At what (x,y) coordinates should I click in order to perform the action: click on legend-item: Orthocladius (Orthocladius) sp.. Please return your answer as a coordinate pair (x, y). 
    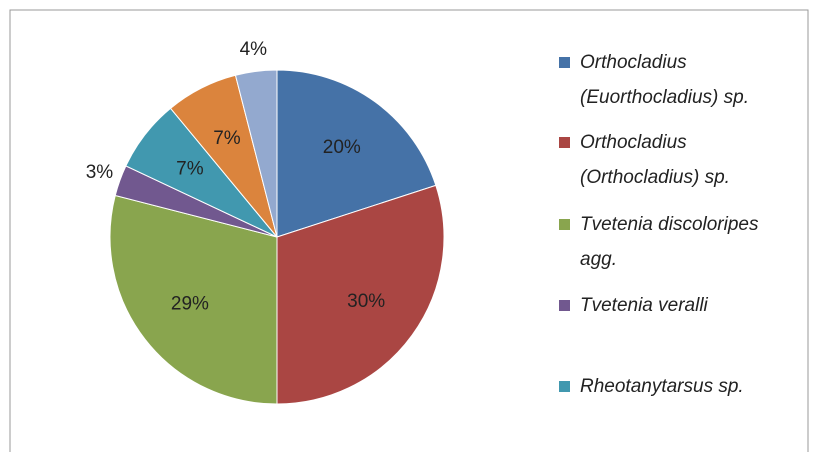
    Looking at the image, I should click on (677, 160).